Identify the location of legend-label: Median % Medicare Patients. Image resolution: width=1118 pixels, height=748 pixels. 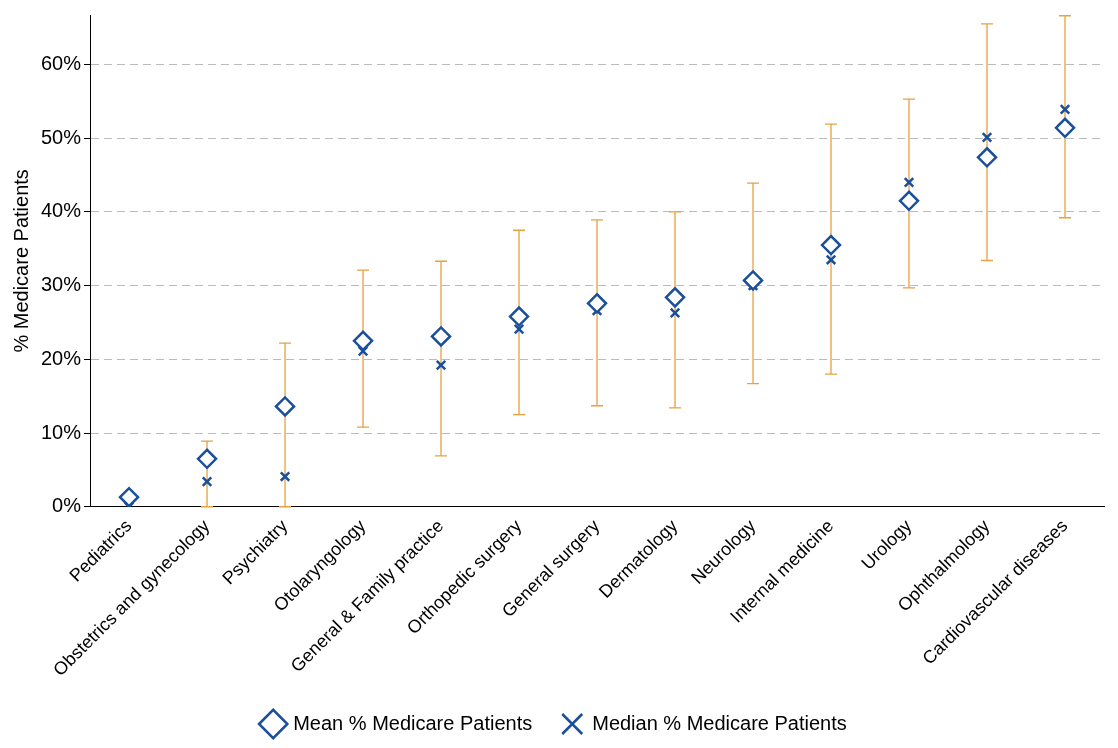
(719, 722).